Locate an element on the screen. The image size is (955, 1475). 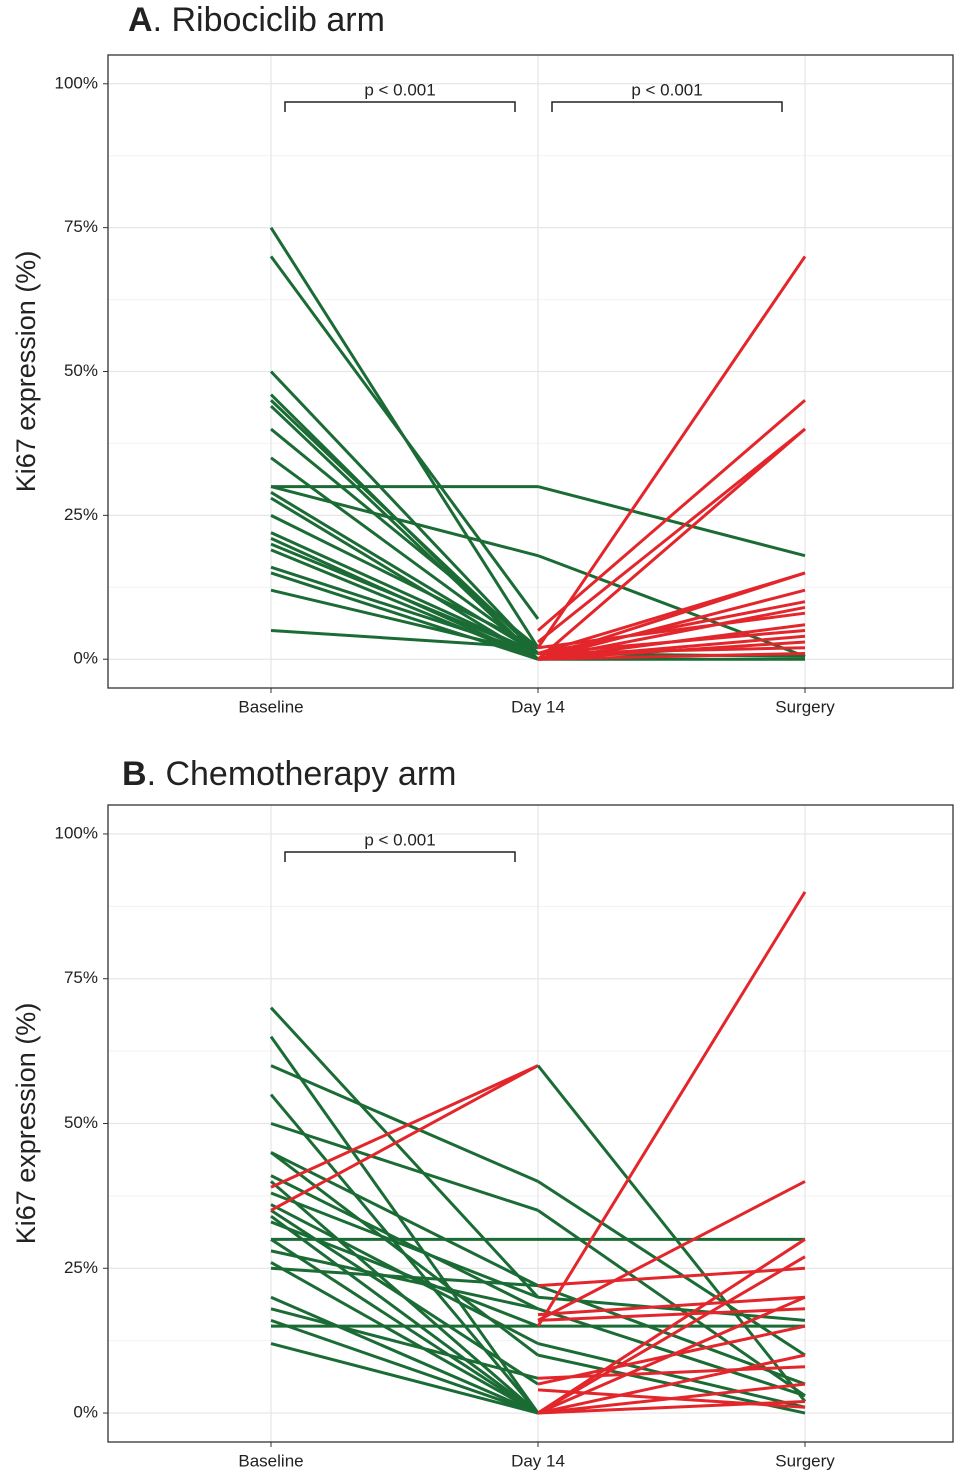
title-letter: B is located at coordinates (134, 774).